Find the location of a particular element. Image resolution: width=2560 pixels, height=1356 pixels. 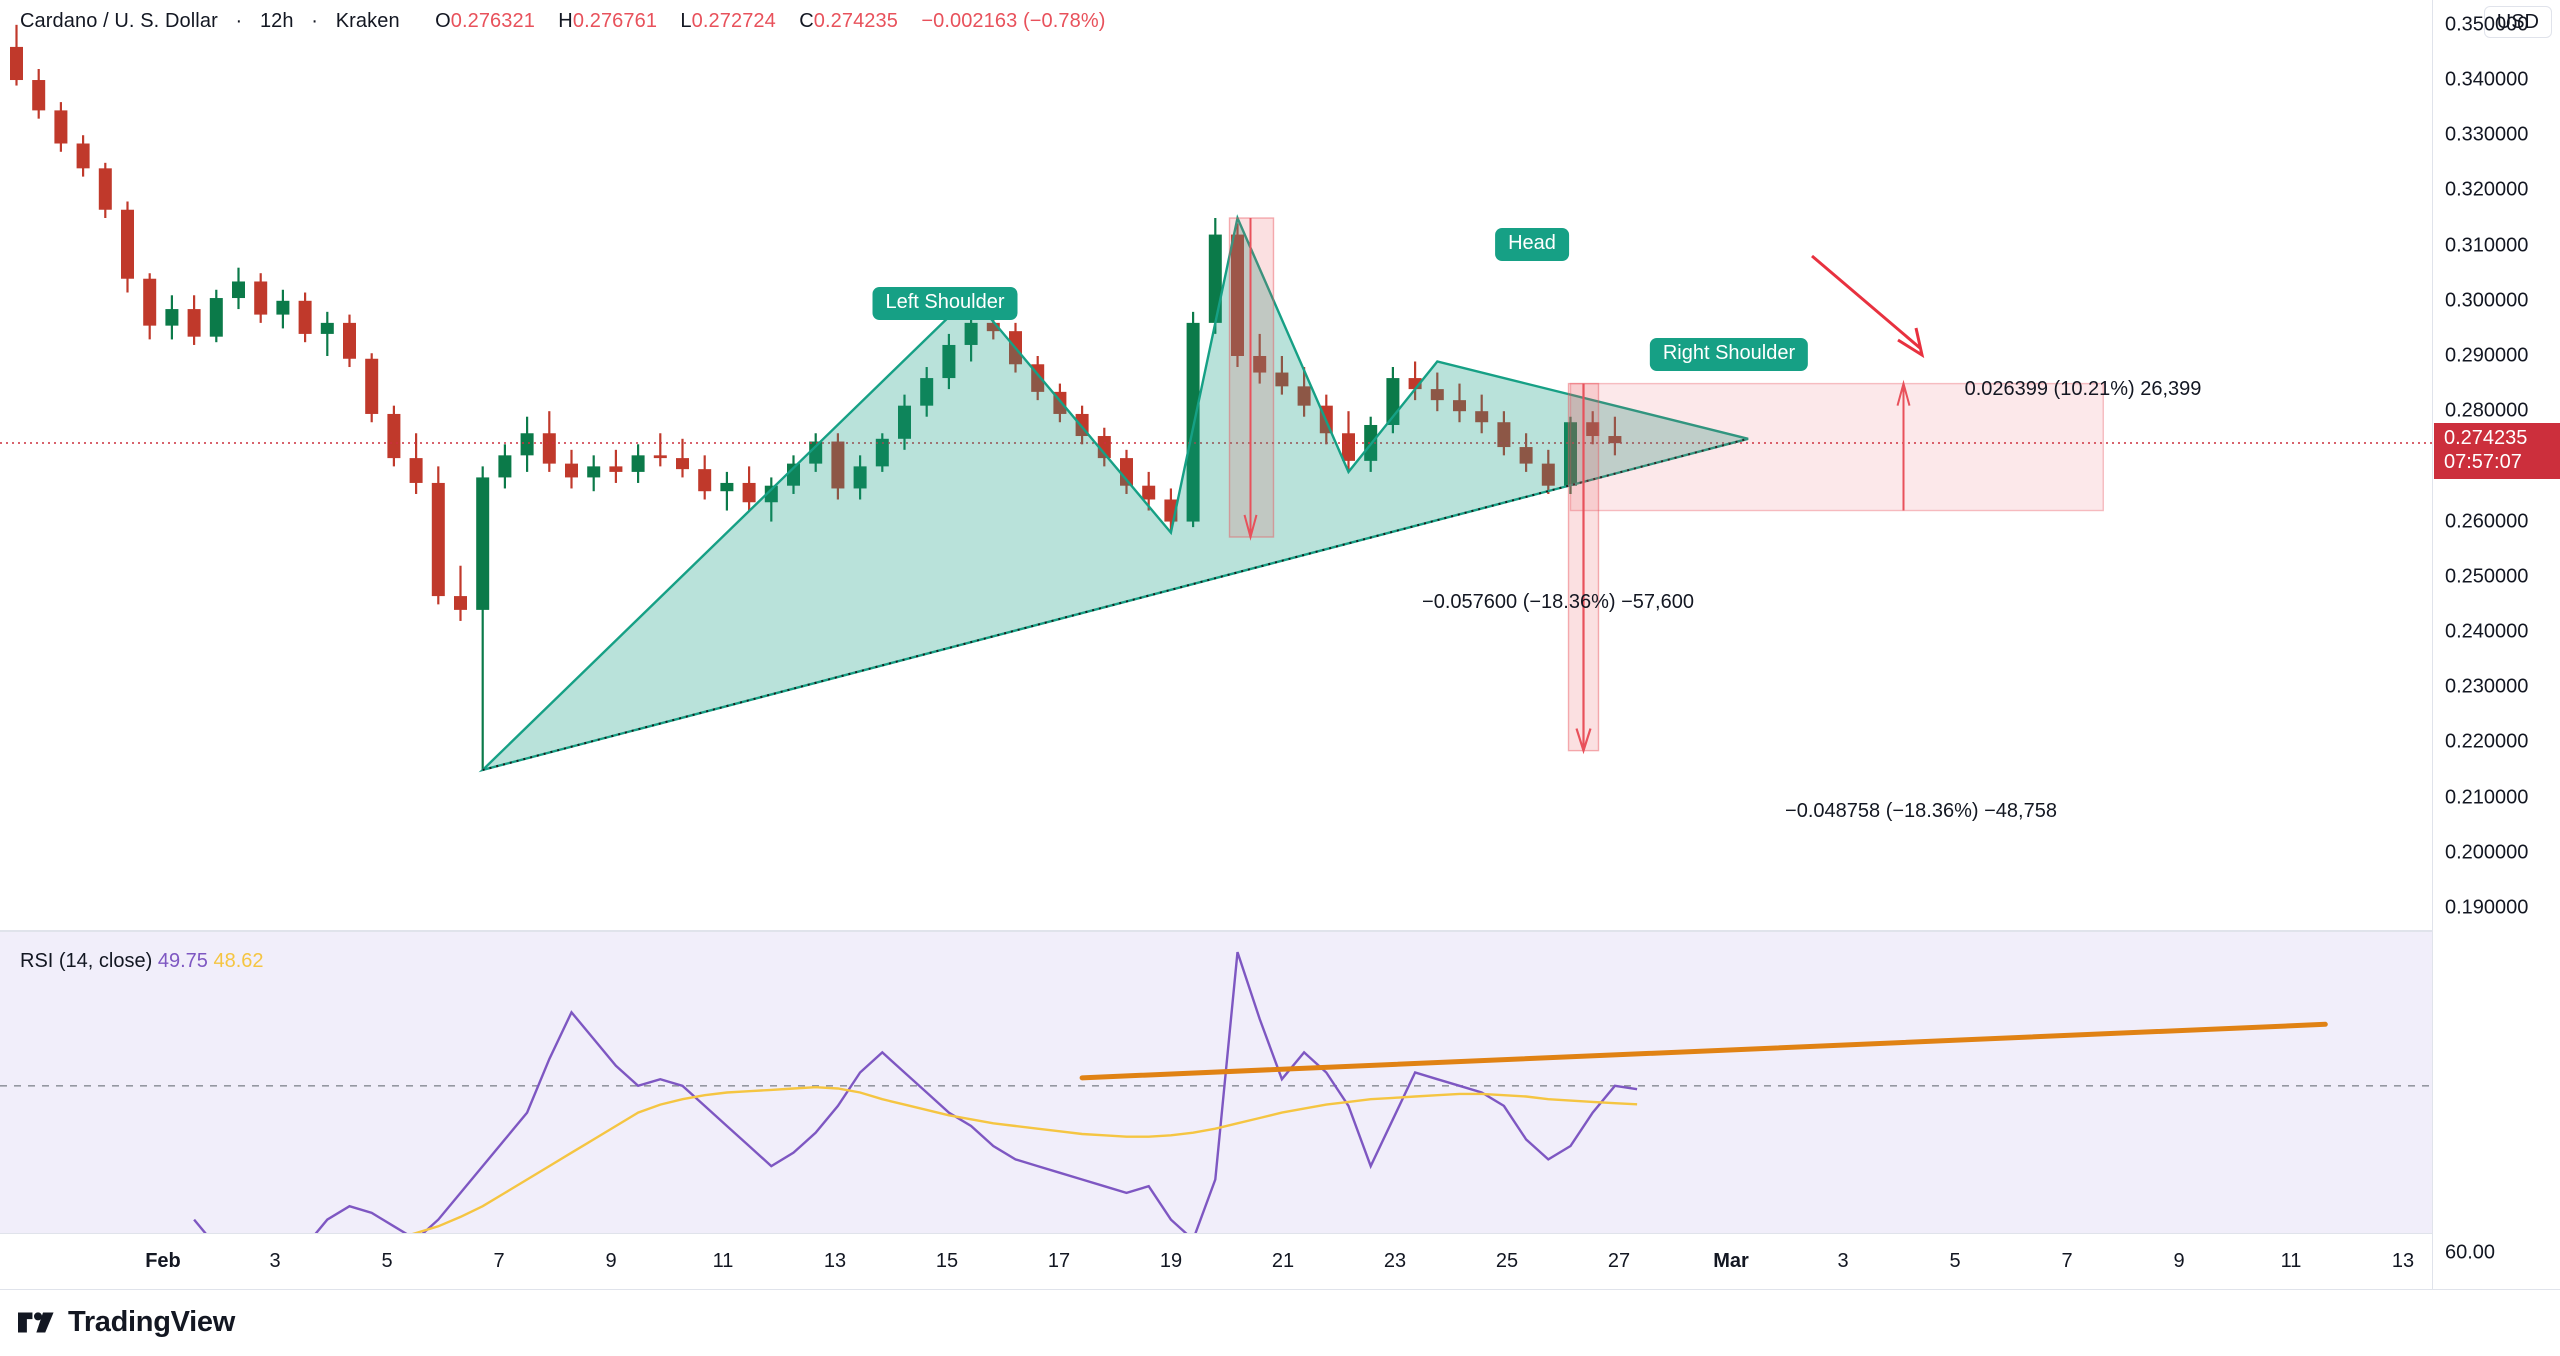

currency-button: USD is located at coordinates (2517, 22).